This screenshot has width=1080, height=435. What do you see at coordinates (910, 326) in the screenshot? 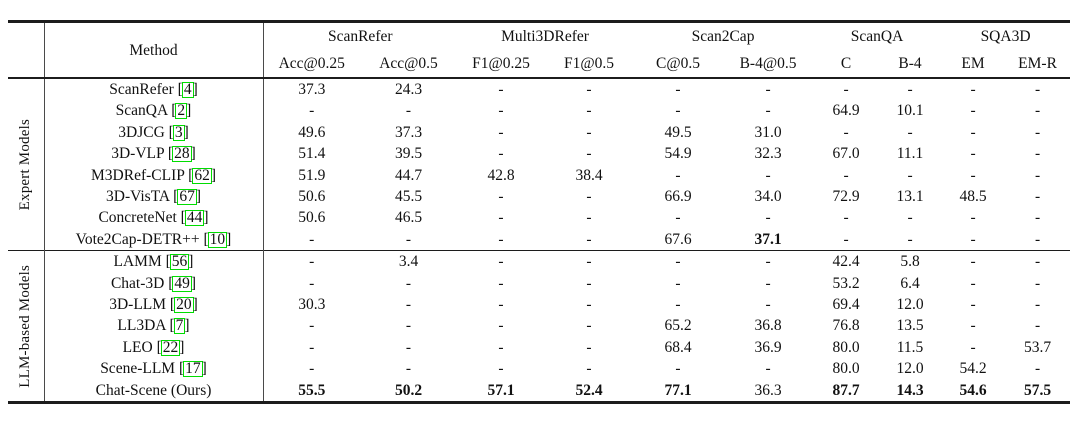
I see `value-cell: 13.5` at bounding box center [910, 326].